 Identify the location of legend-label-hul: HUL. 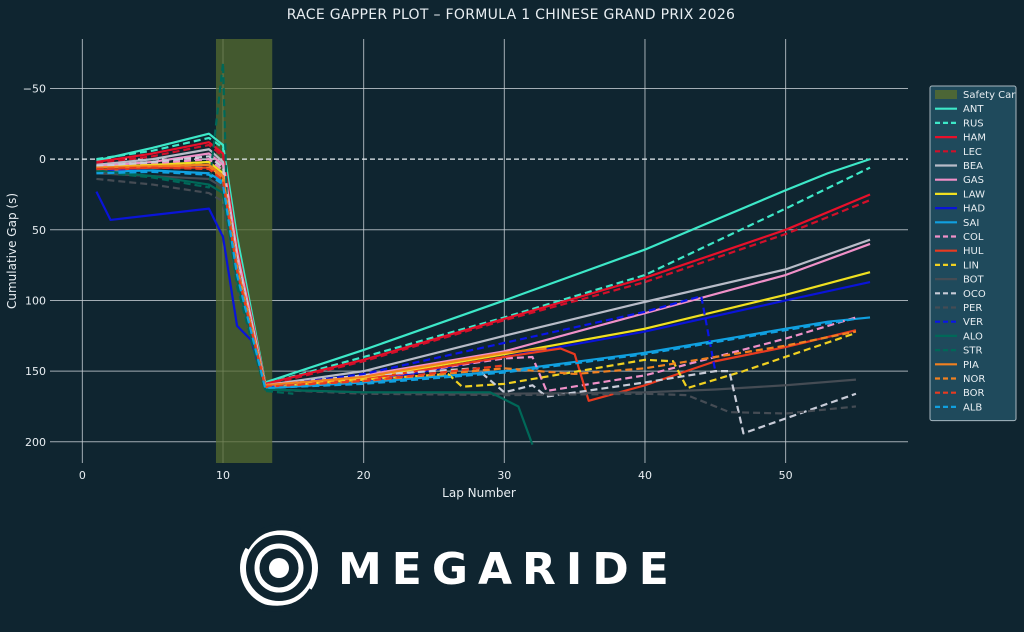
(973, 251).